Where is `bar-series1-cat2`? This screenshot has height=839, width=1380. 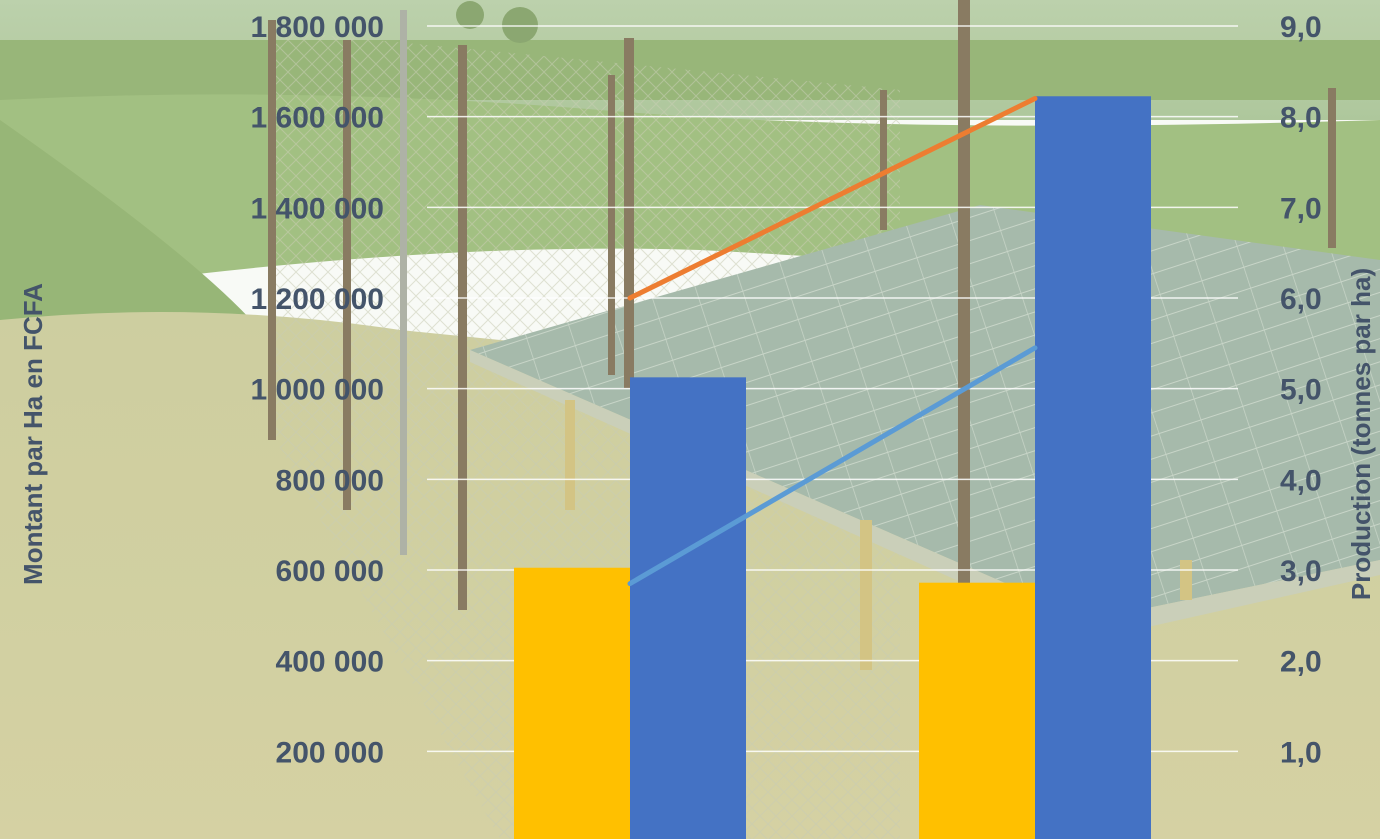
bar-series1-cat2 is located at coordinates (977, 710).